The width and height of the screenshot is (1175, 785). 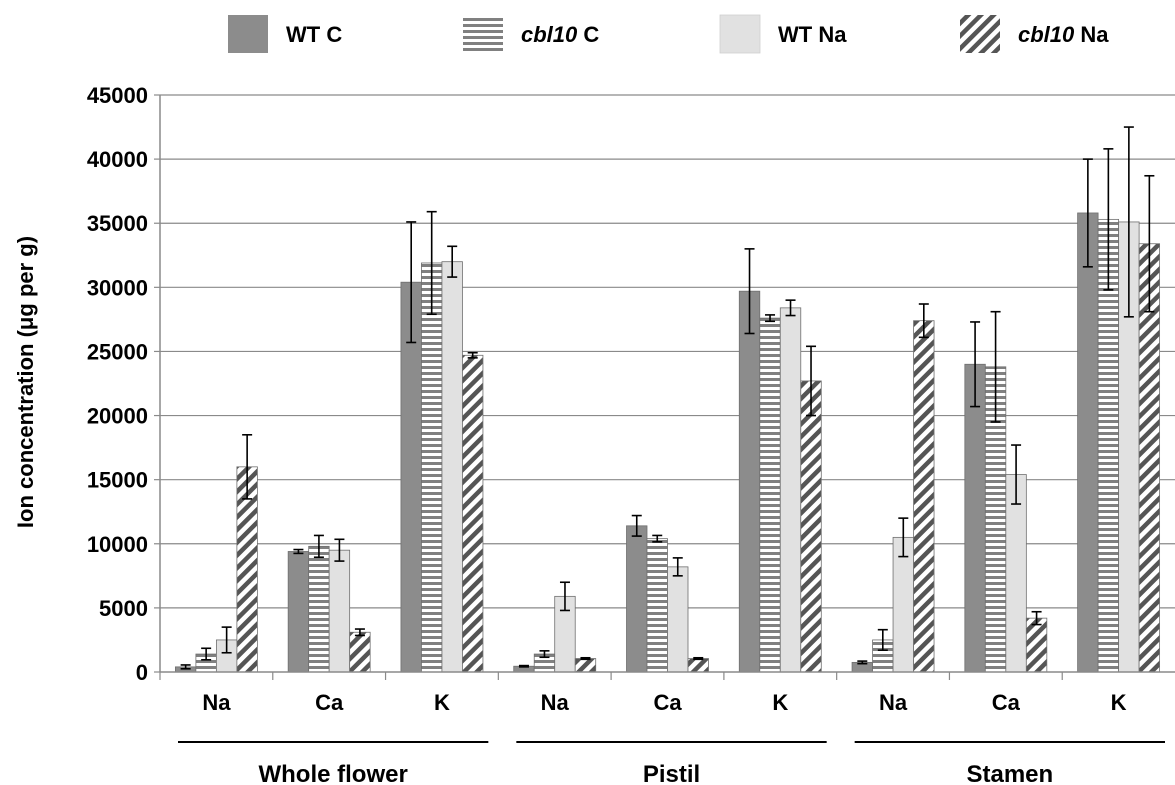 I want to click on y-tick-label: 40000, so click(x=117, y=159).